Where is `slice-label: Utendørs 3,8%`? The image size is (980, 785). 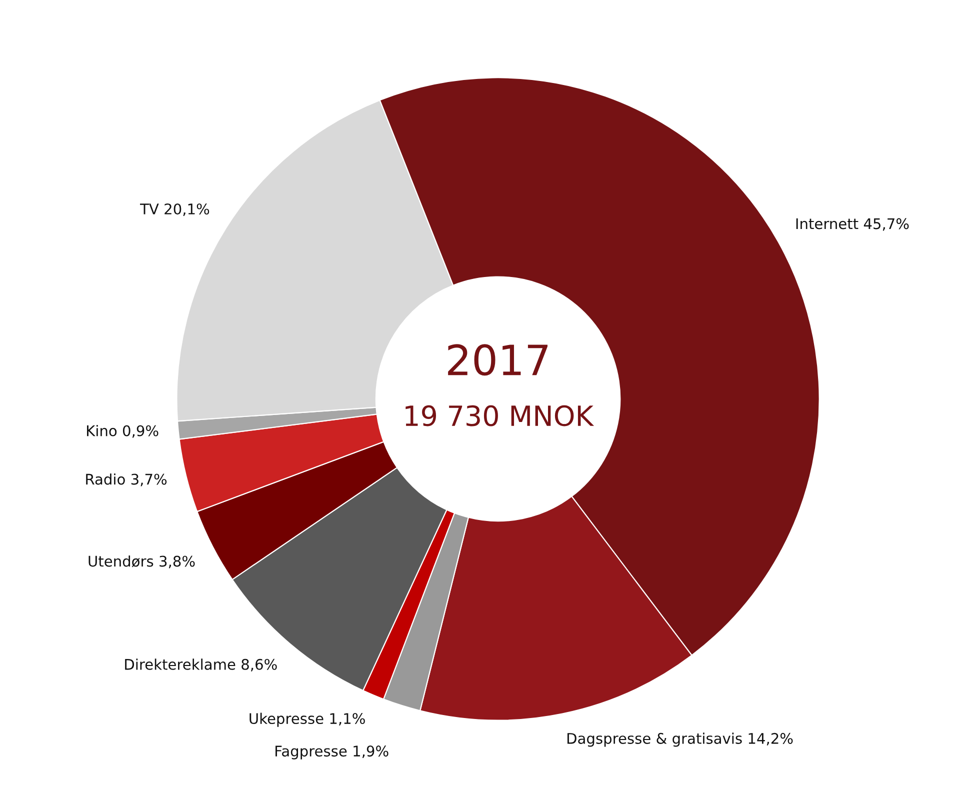
slice-label: Utendørs 3,8% is located at coordinates (141, 561).